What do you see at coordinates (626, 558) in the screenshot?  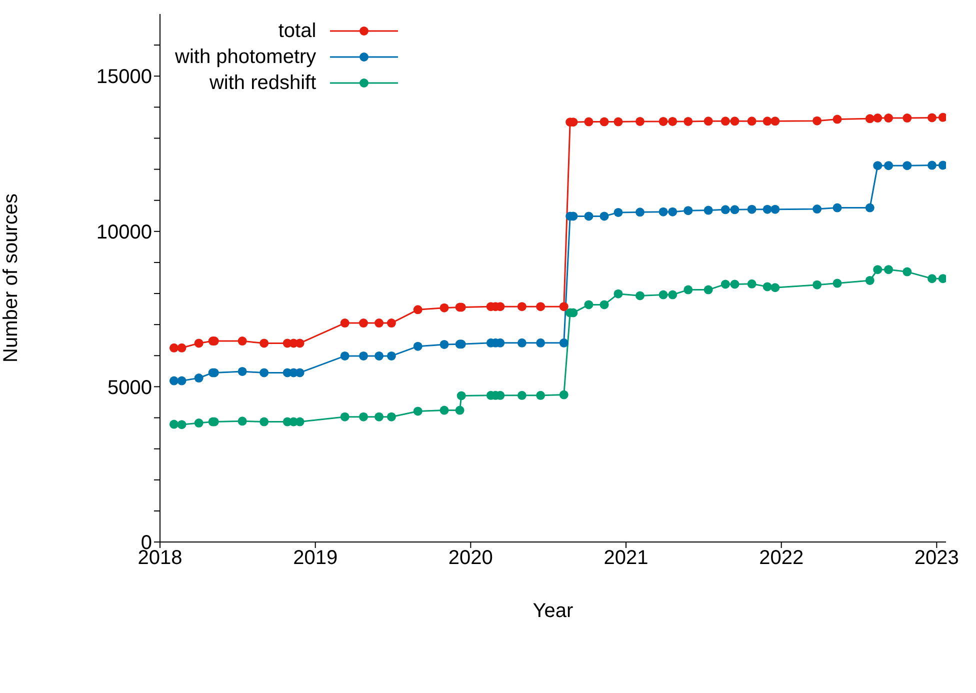 I see `x-tick-label: 2021` at bounding box center [626, 558].